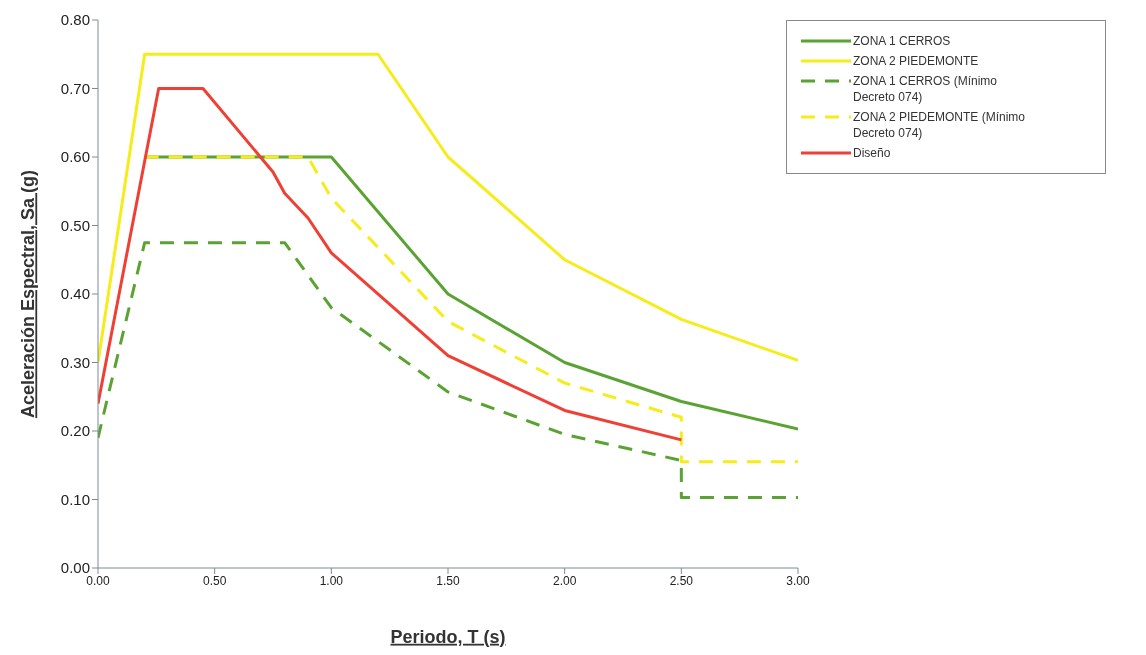 This screenshot has width=1146, height=655. I want to click on legend-label: ZONA 1 CERROS (Mínimo Decreto 074), so click(926, 89).